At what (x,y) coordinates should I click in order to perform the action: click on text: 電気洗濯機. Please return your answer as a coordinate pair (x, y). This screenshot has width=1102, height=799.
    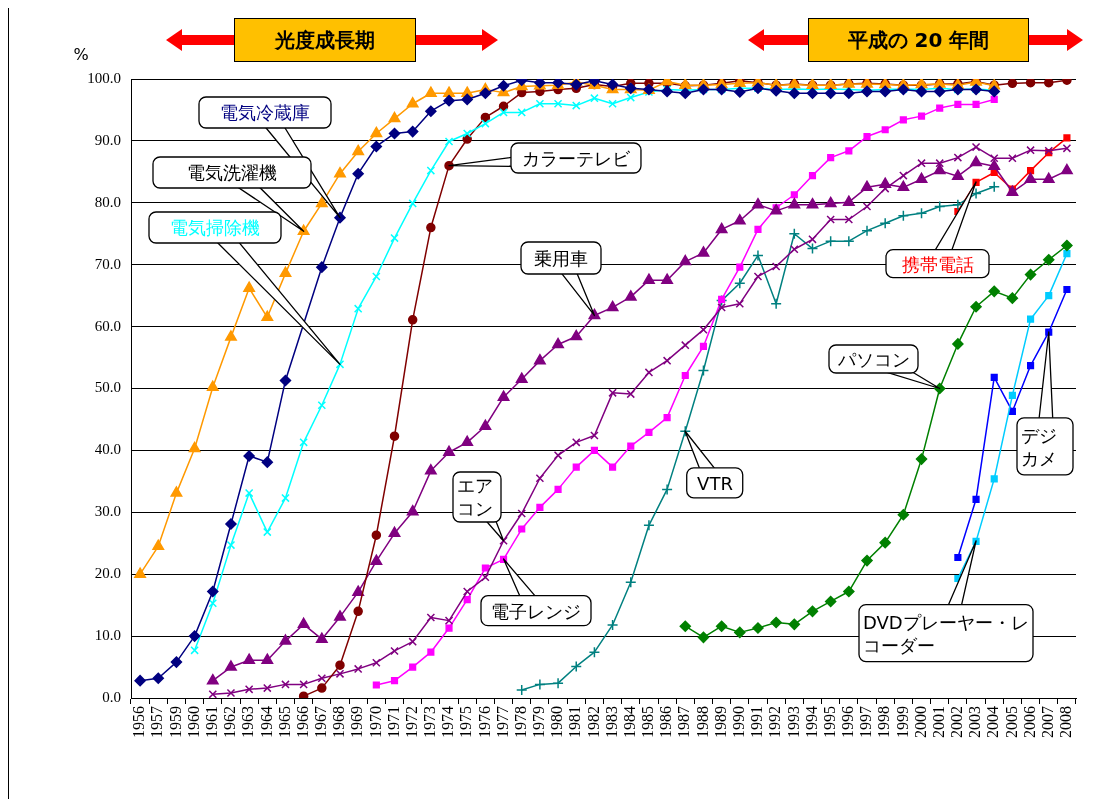
    Looking at the image, I should click on (232, 172).